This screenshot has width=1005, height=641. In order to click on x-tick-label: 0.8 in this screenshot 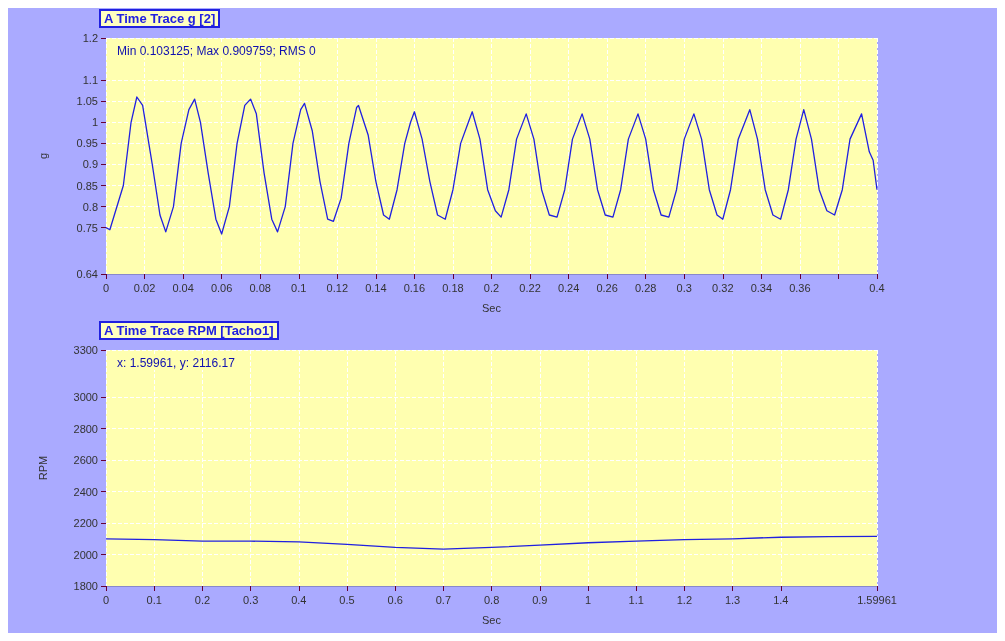, I will do `click(491, 599)`.